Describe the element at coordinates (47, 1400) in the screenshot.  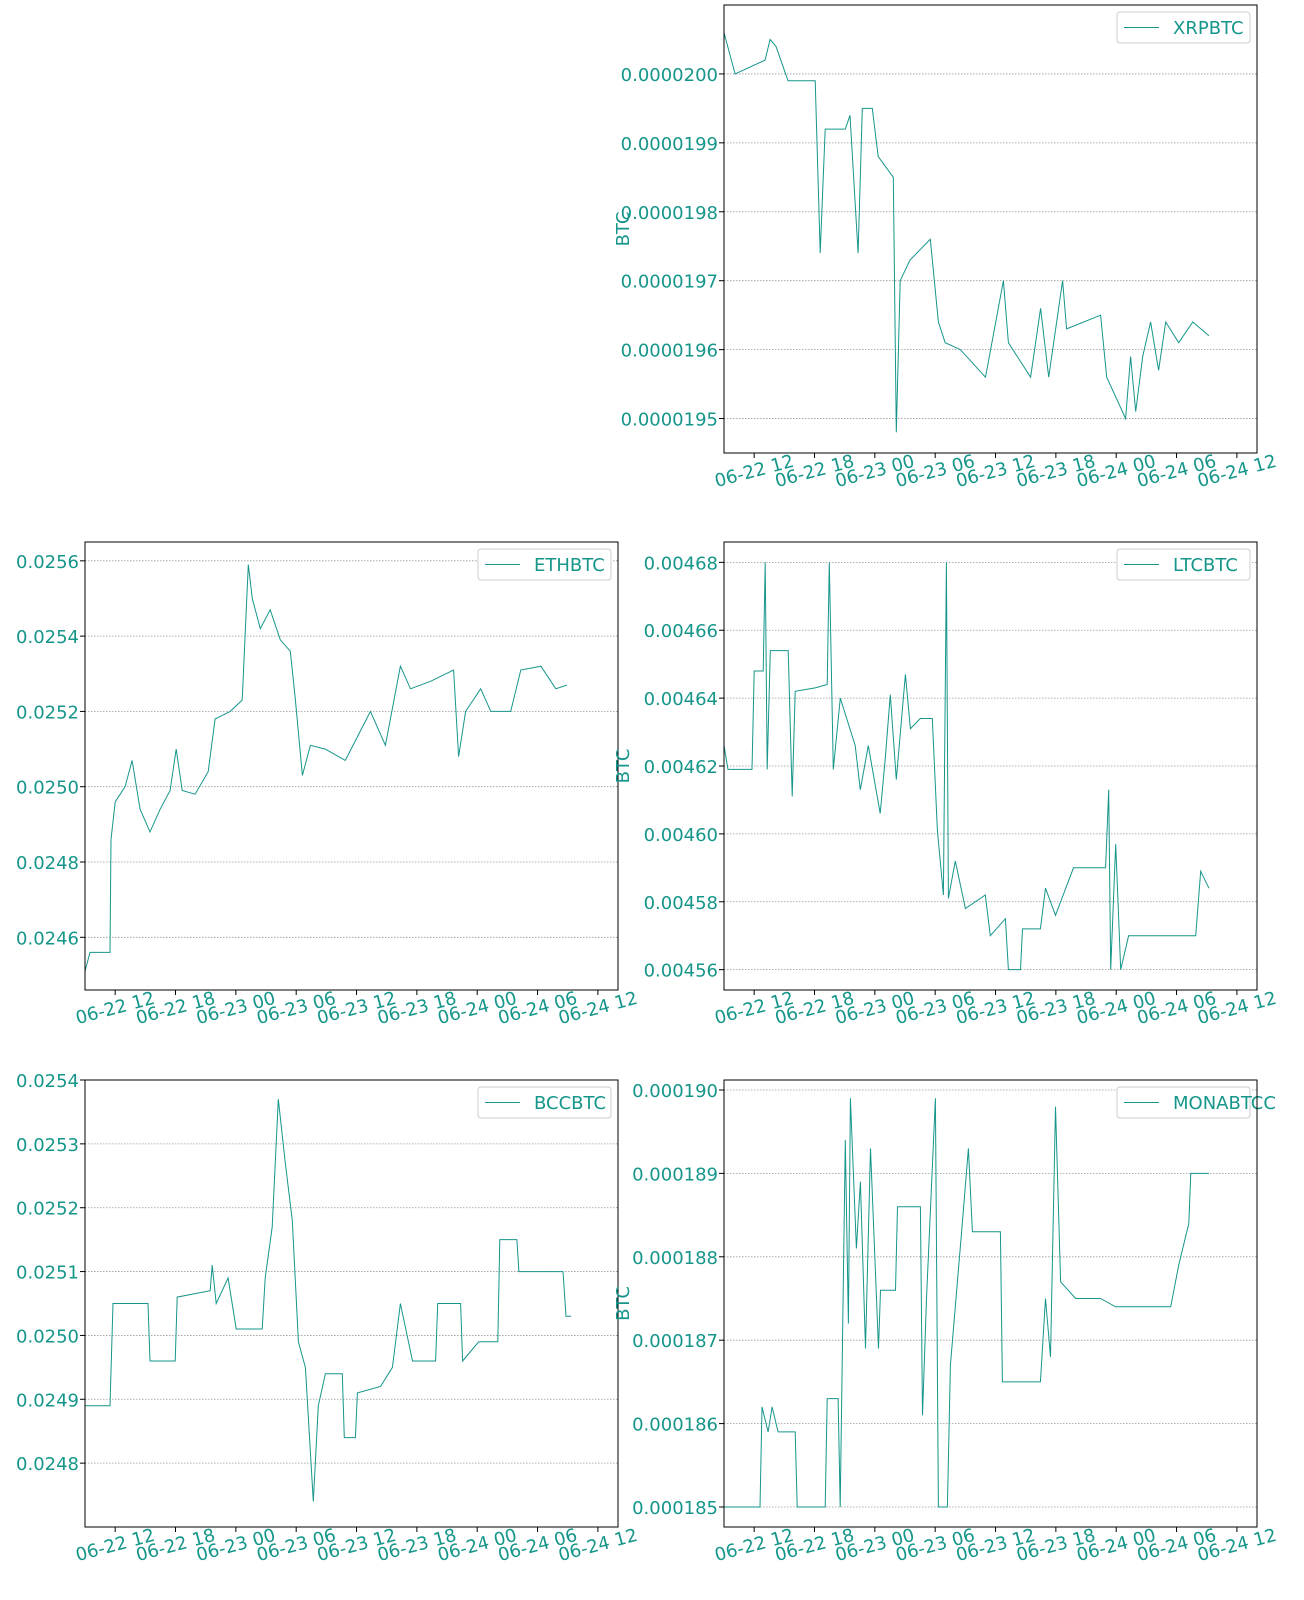
I see `y-tick-label: 0.0249` at that location.